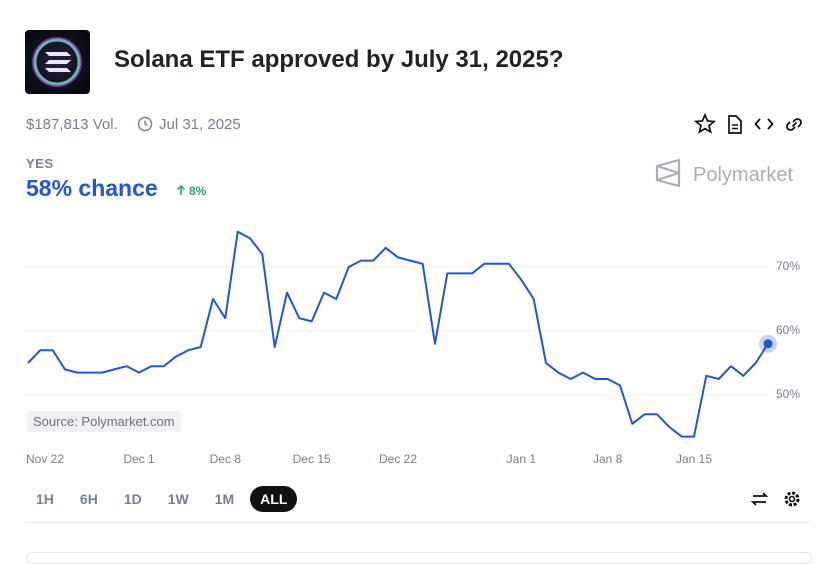 Image resolution: width=823 pixels, height=564 pixels. What do you see at coordinates (777, 499) in the screenshot?
I see `chart-controls` at bounding box center [777, 499].